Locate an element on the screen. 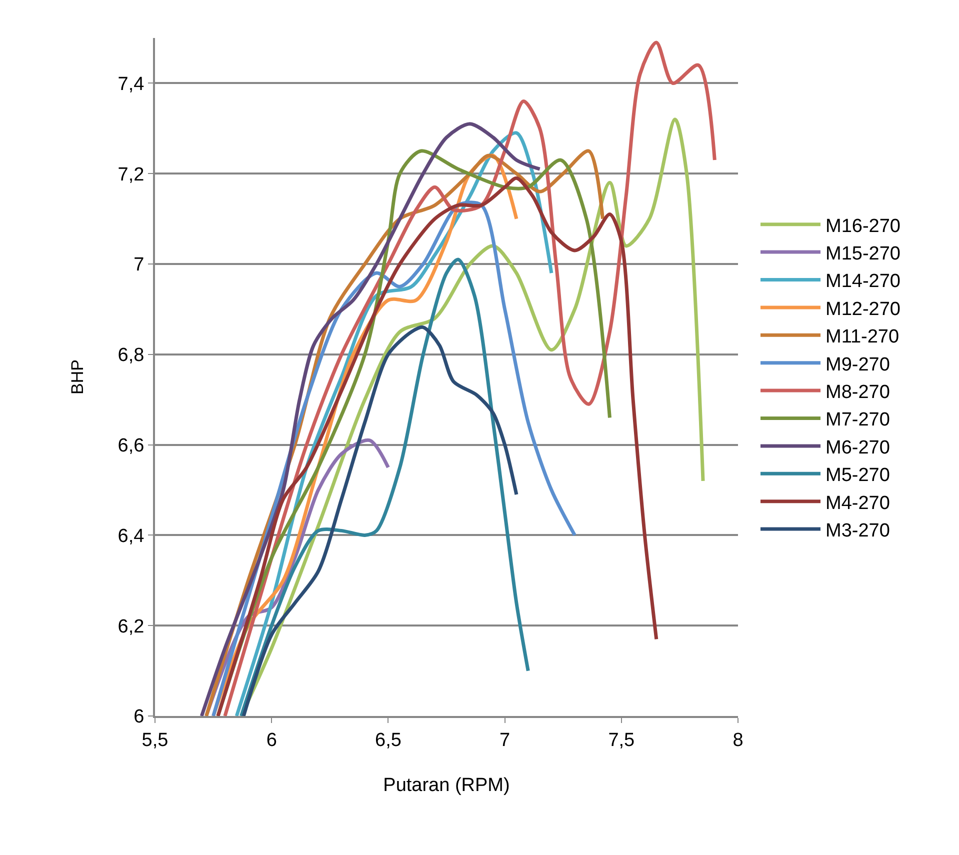 This screenshot has height=855, width=959. x-tick-label: 6,5 is located at coordinates (388, 740).